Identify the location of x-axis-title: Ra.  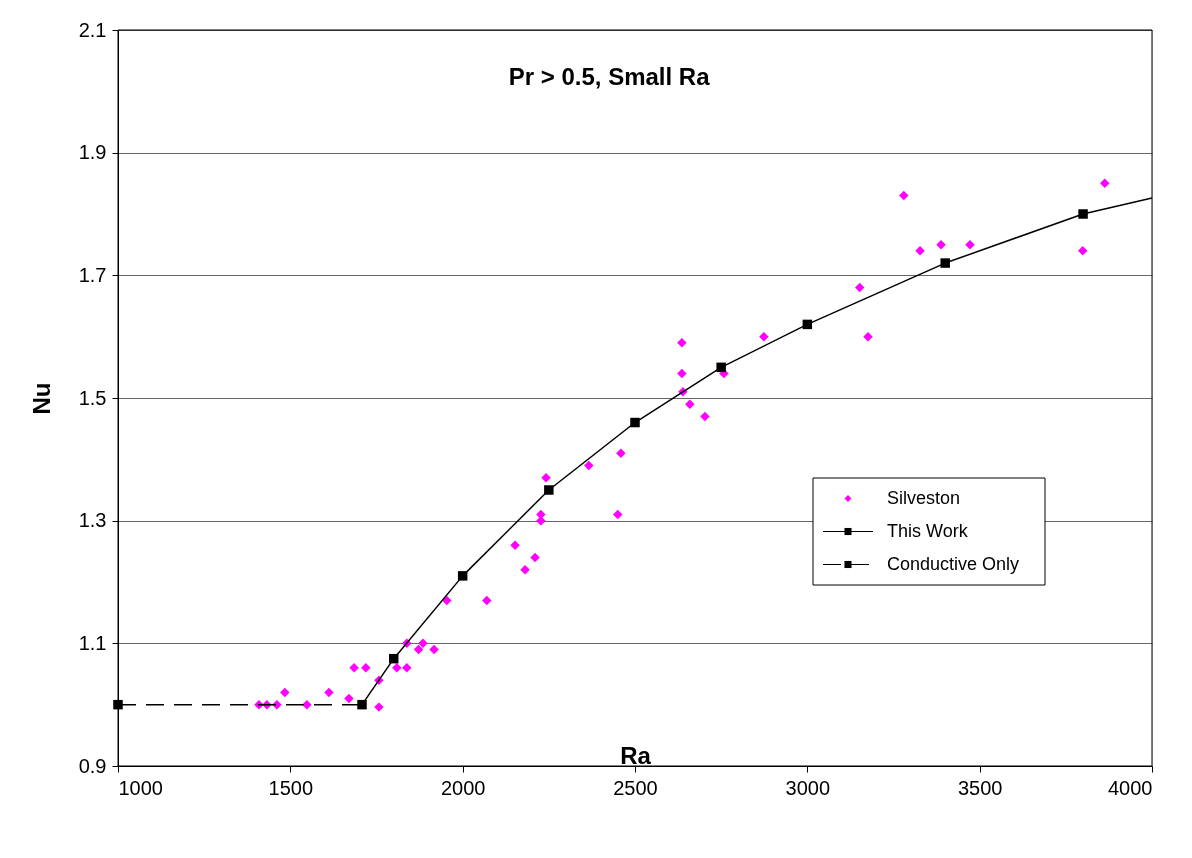
(636, 755).